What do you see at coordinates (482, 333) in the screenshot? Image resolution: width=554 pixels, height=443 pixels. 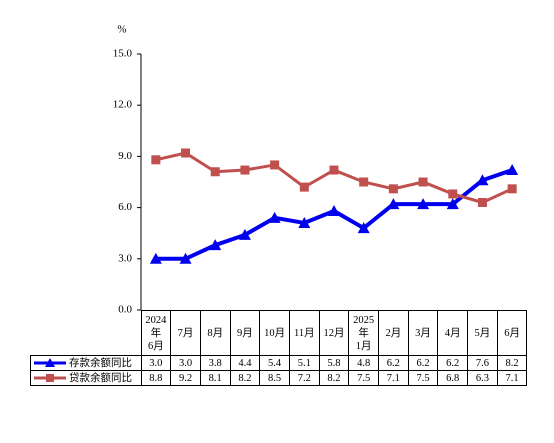 I see `category-label: 5月` at bounding box center [482, 333].